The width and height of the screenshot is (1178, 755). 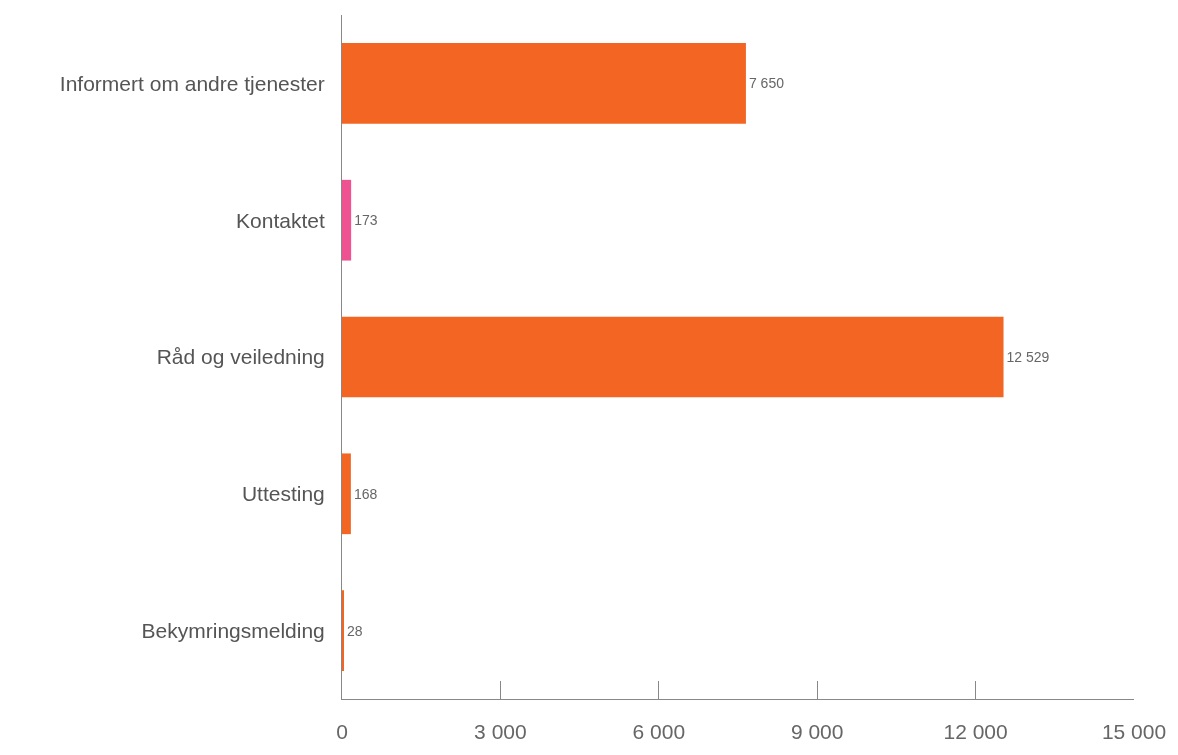 What do you see at coordinates (233, 630) in the screenshot?
I see `y-tick-label: Bekymringsmelding` at bounding box center [233, 630].